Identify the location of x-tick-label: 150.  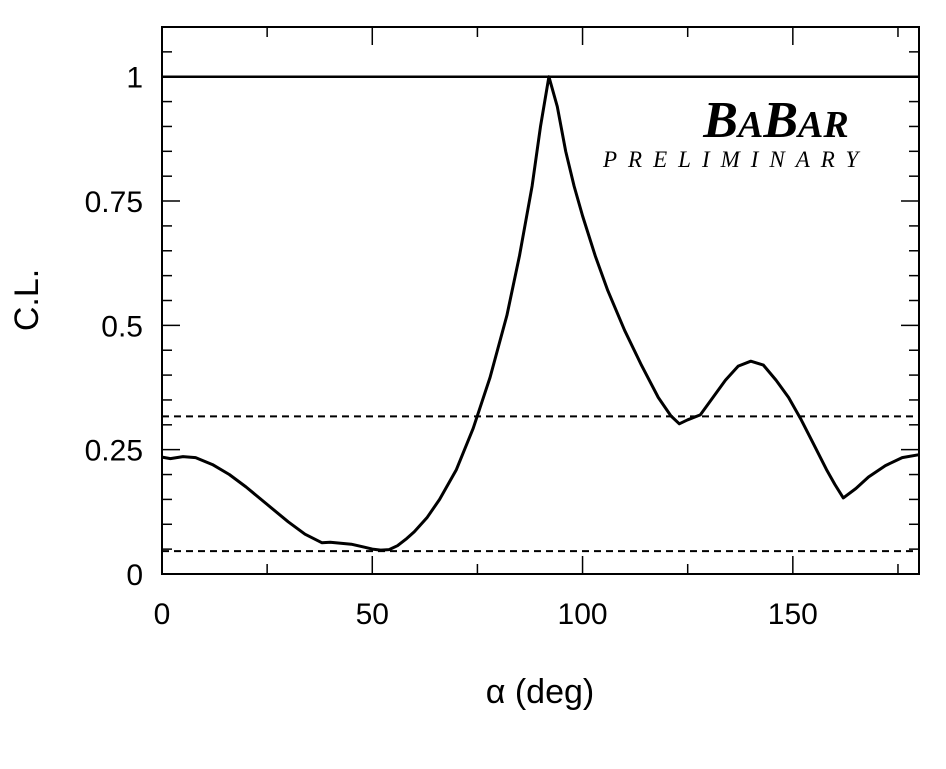
(793, 614).